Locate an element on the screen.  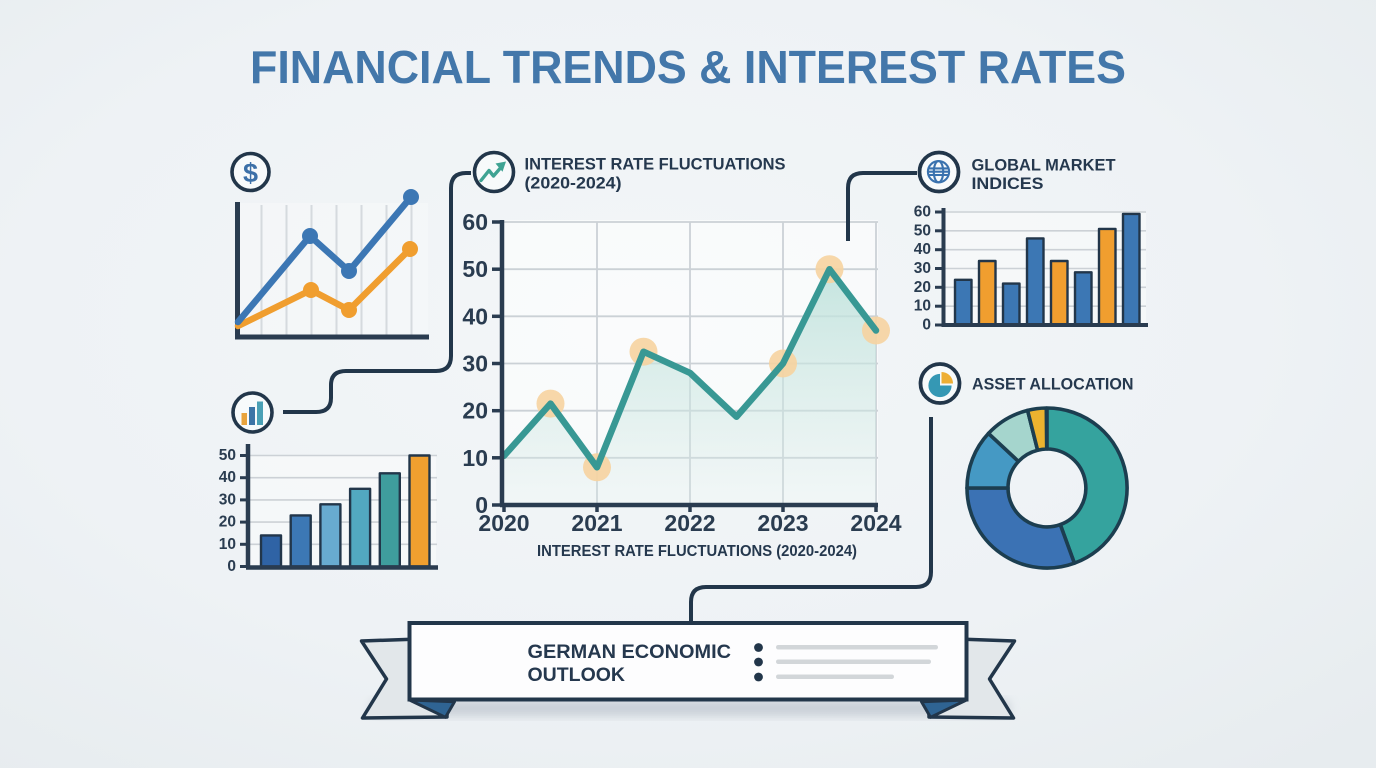
svg-text:FINANCIAL TRENDS & INTEREST RA: FINANCIAL TRENDS & INTEREST RATES is located at coordinates (688, 67).